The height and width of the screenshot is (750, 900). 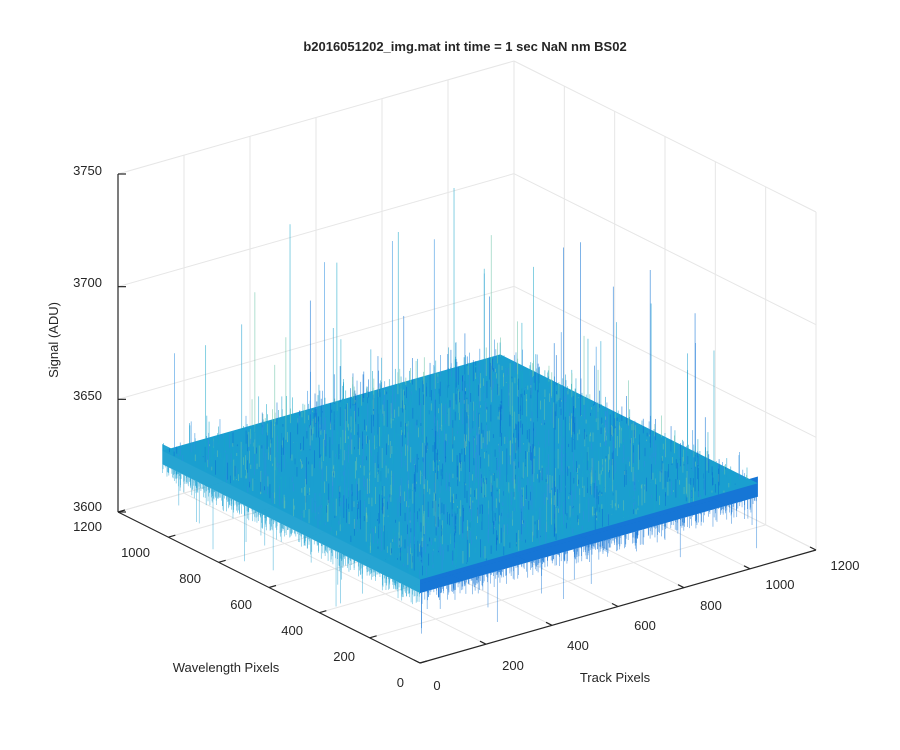 I want to click on z-tick-label: 3650, so click(x=87, y=395).